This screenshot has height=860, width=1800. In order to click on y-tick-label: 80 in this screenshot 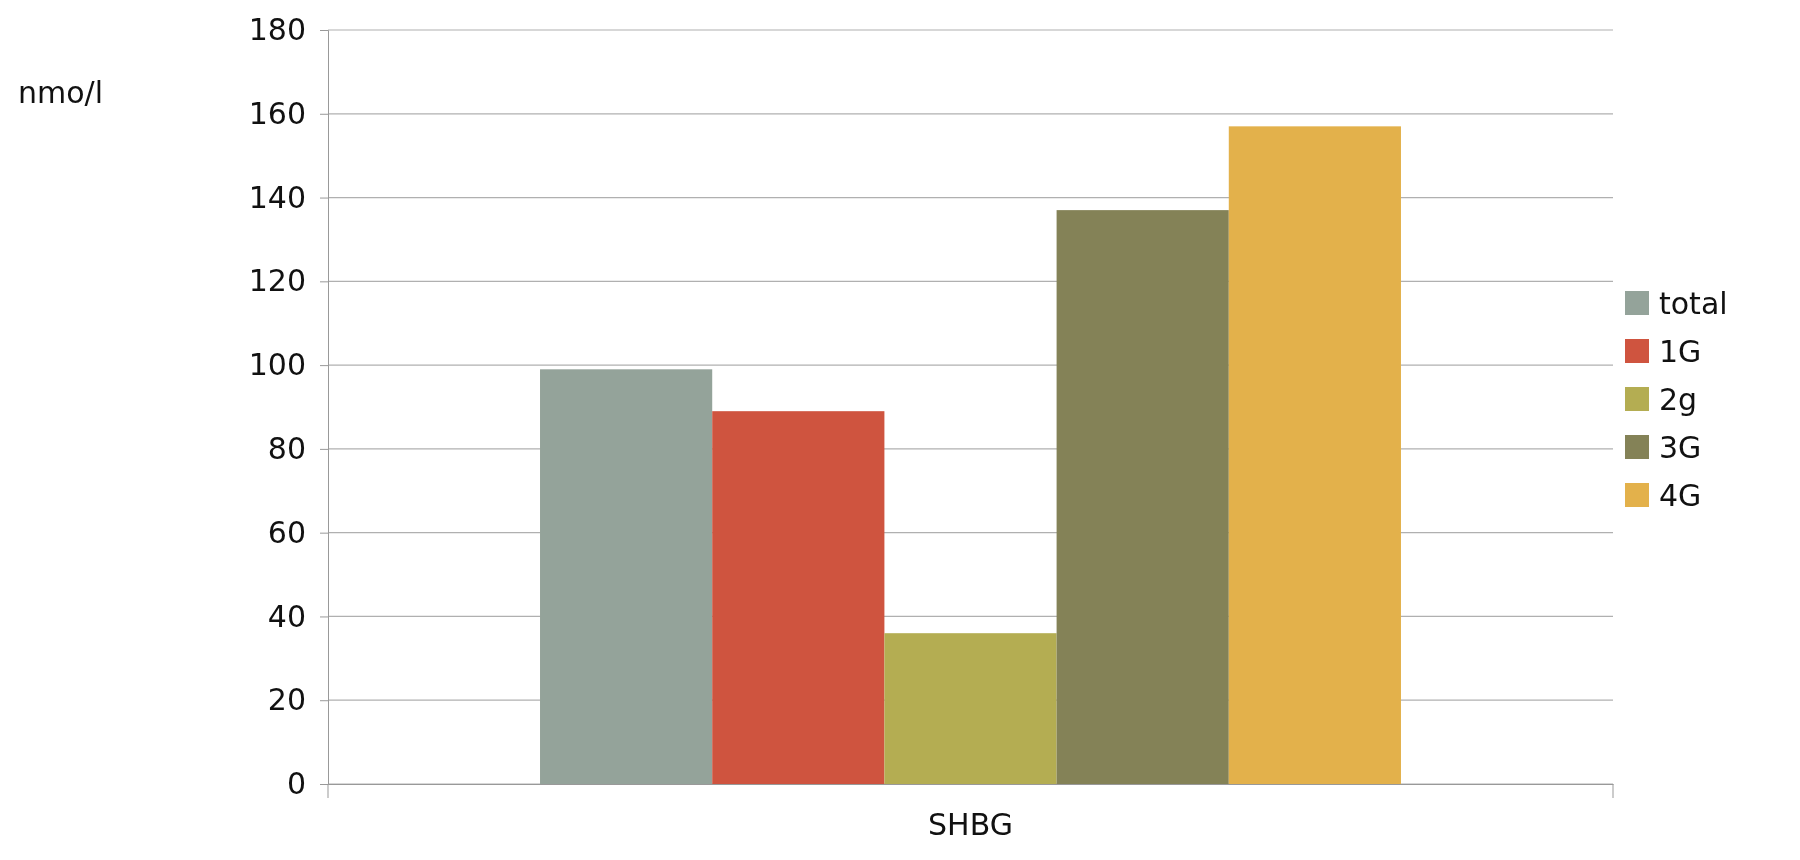, I will do `click(286, 448)`.